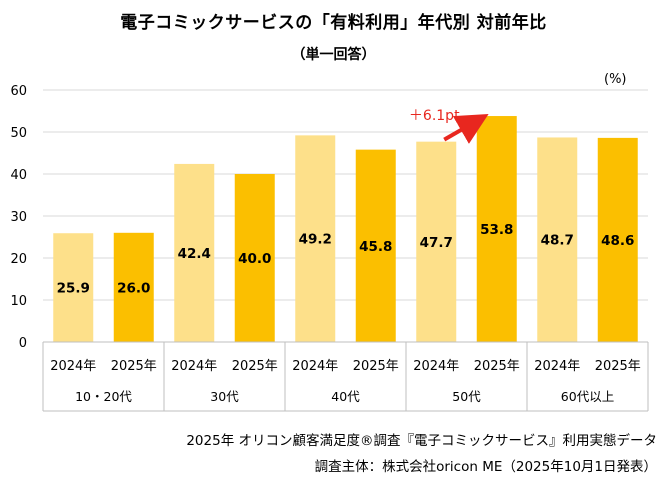  I want to click on group-tick-label: 30代, so click(224, 396).